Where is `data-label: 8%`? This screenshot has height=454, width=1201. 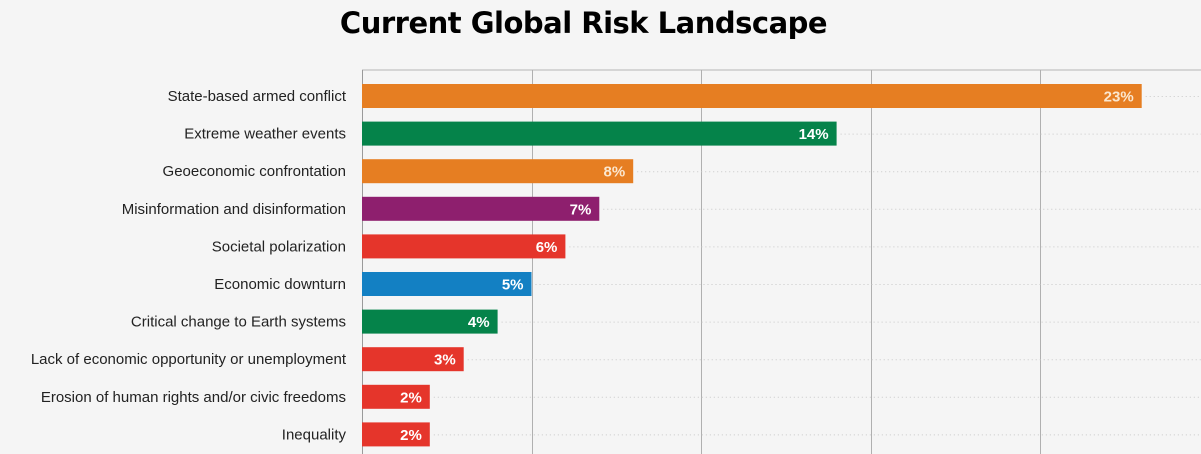
data-label: 8% is located at coordinates (615, 172).